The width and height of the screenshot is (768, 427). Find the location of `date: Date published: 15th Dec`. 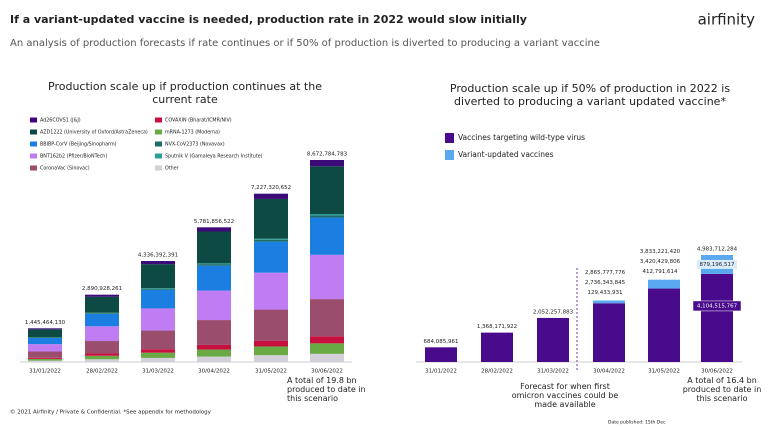

date: Date published: 15th Dec is located at coordinates (637, 423).